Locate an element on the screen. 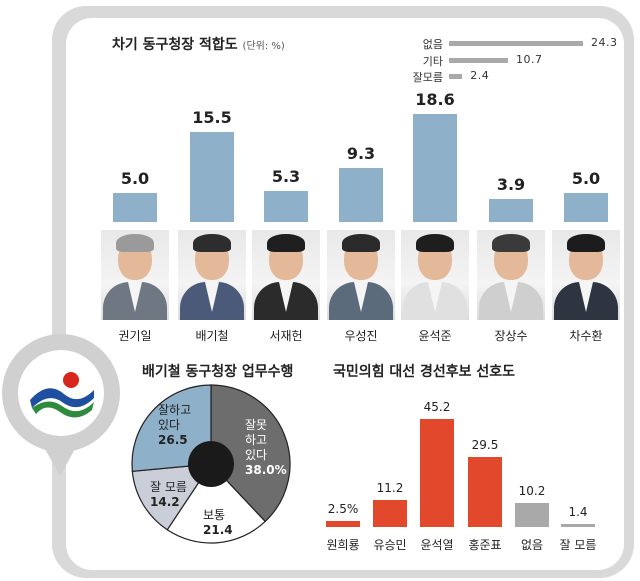  chart-title-text: 차기 동구청장 적합도 is located at coordinates (175, 45).